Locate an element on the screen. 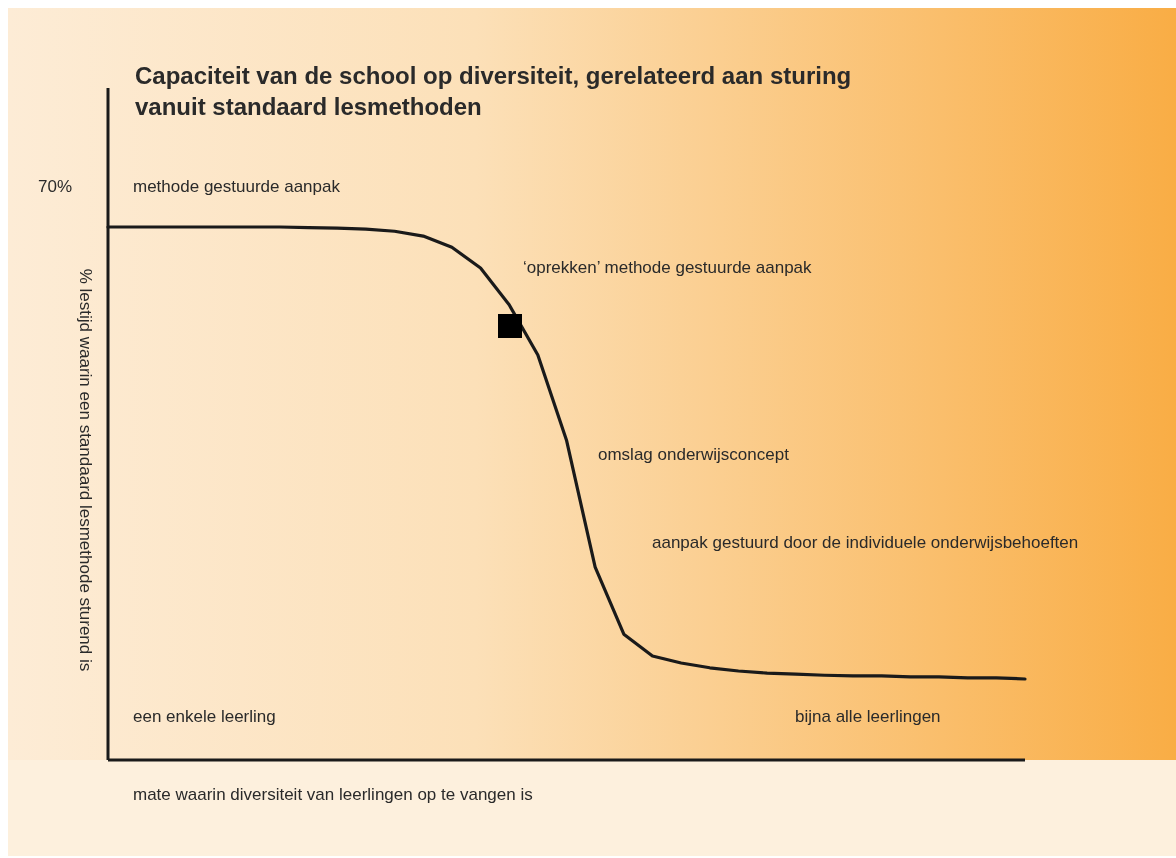  chart-title: Capaciteit van de school op diversiteit, gerelateerd aan sturing vanuit standaard lesmethoden is located at coordinates (493, 91).